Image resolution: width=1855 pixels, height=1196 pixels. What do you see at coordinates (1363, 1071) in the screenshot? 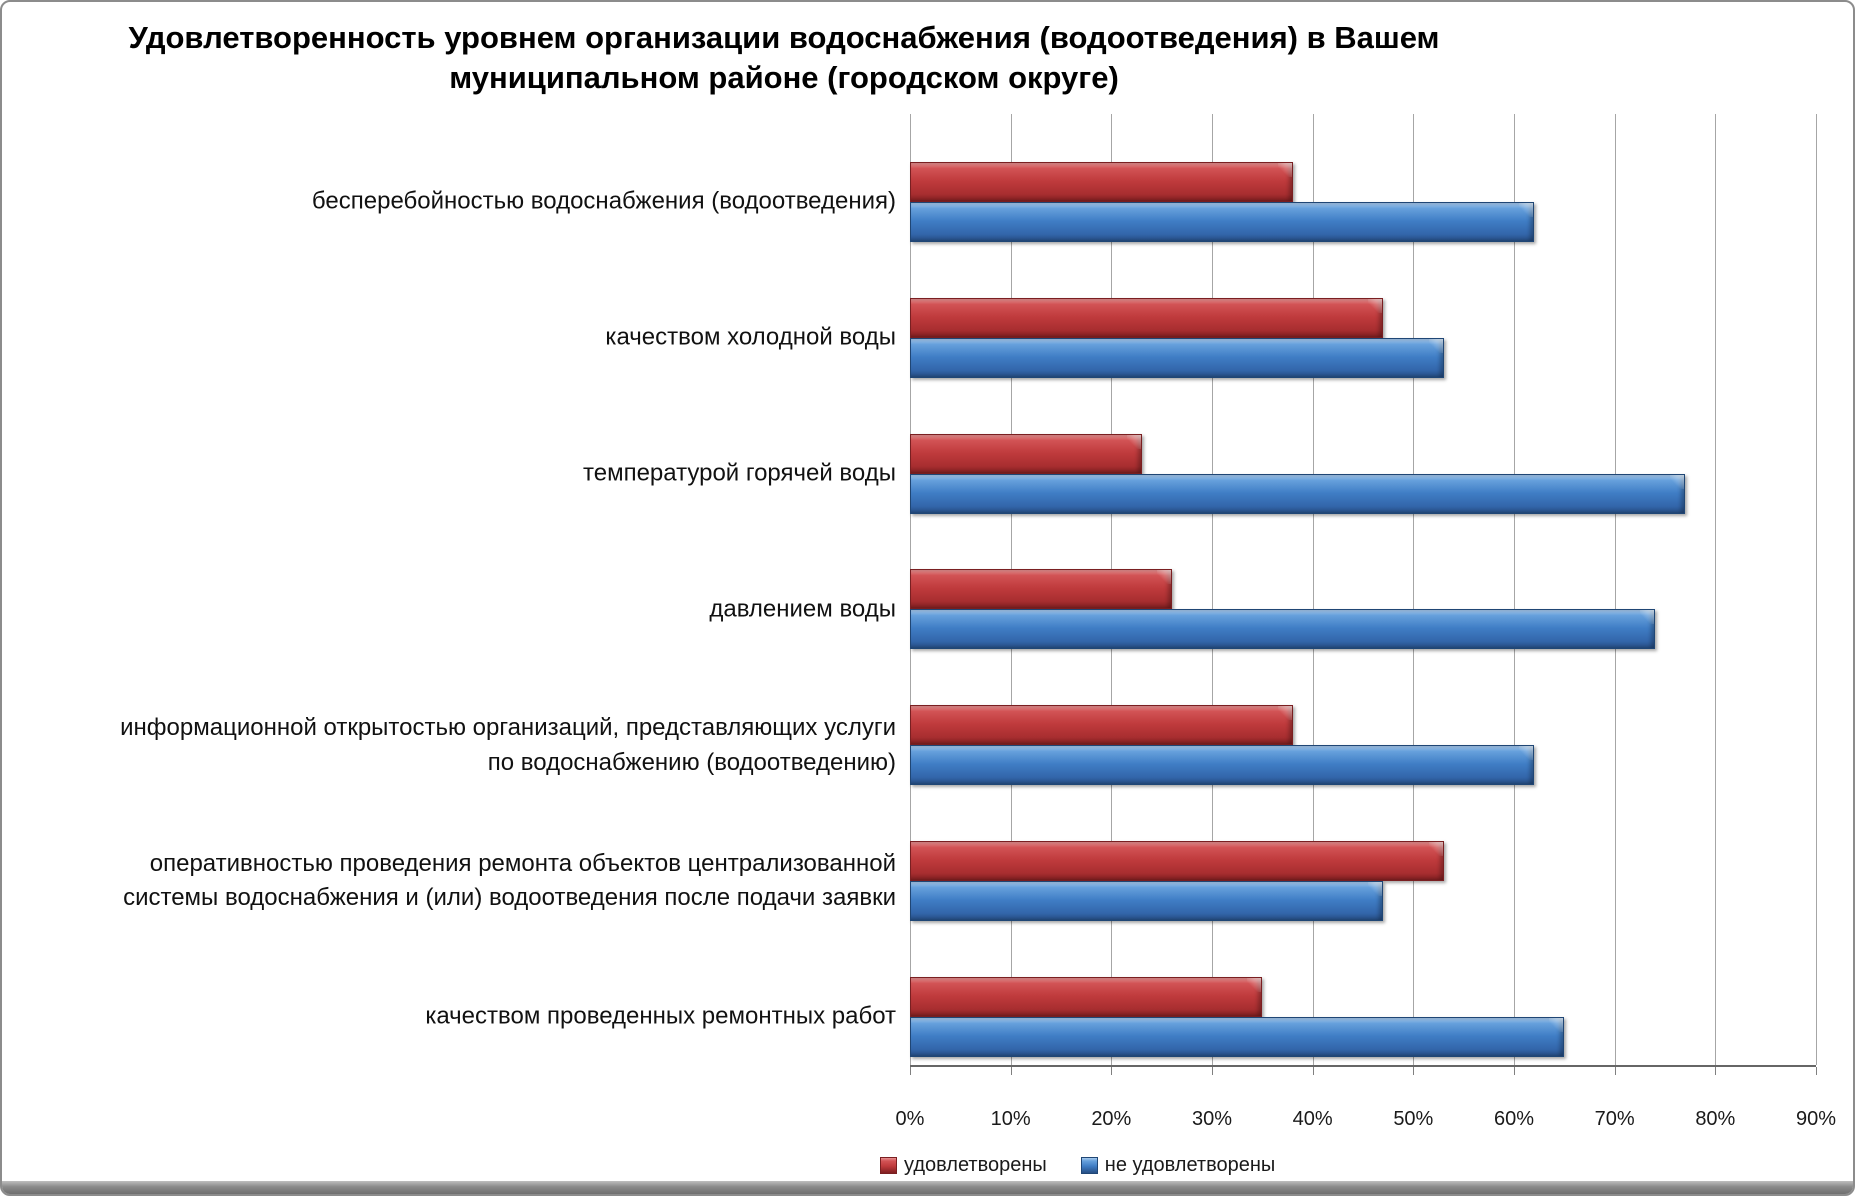
I see `x-axis-ticks` at bounding box center [1363, 1071].